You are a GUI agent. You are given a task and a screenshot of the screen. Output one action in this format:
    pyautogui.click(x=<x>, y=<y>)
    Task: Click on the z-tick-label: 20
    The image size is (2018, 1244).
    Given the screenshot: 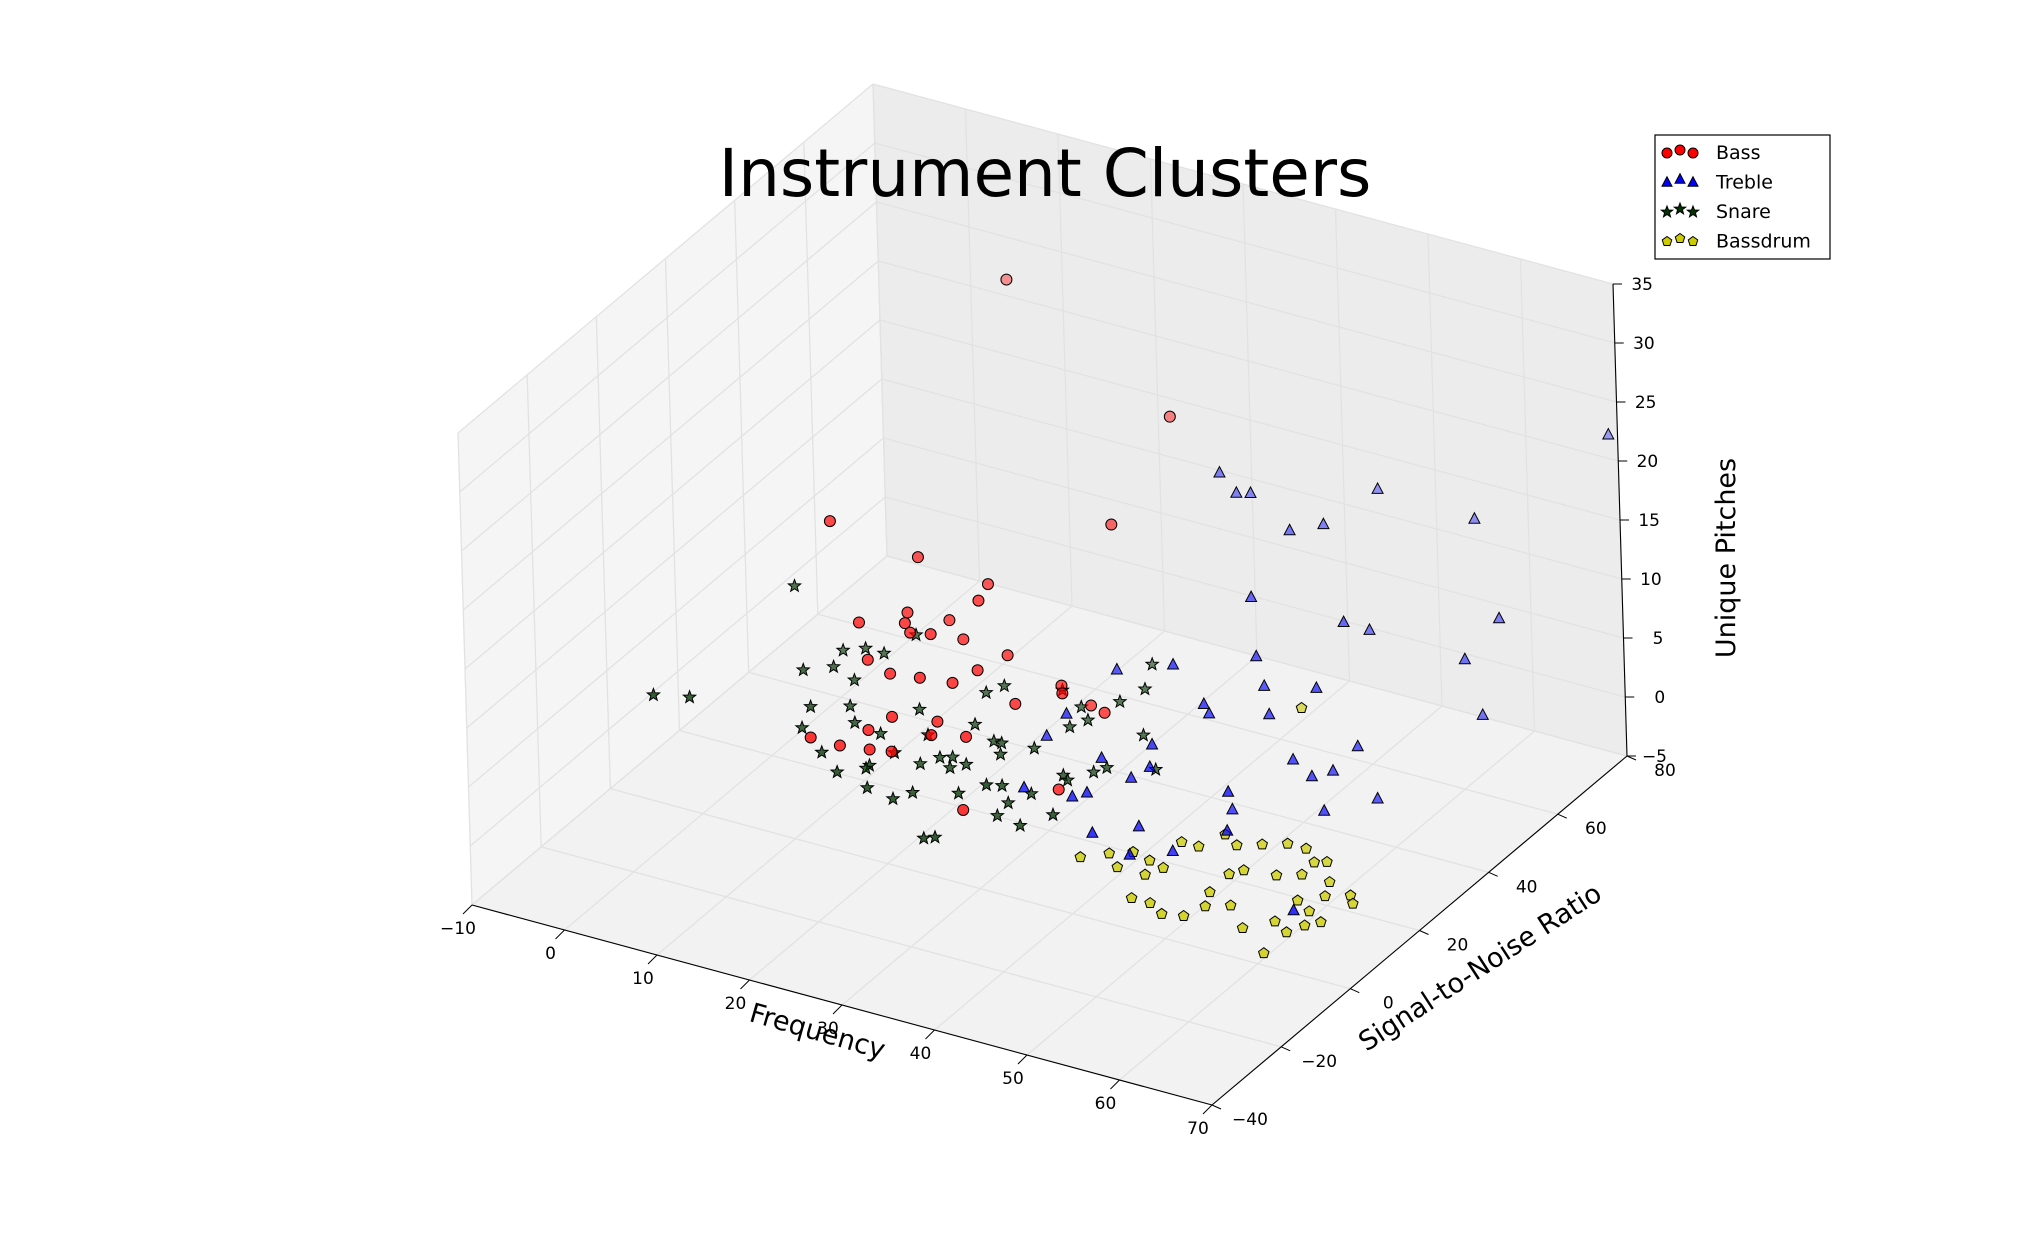 What is the action you would take?
    pyautogui.click(x=1648, y=462)
    